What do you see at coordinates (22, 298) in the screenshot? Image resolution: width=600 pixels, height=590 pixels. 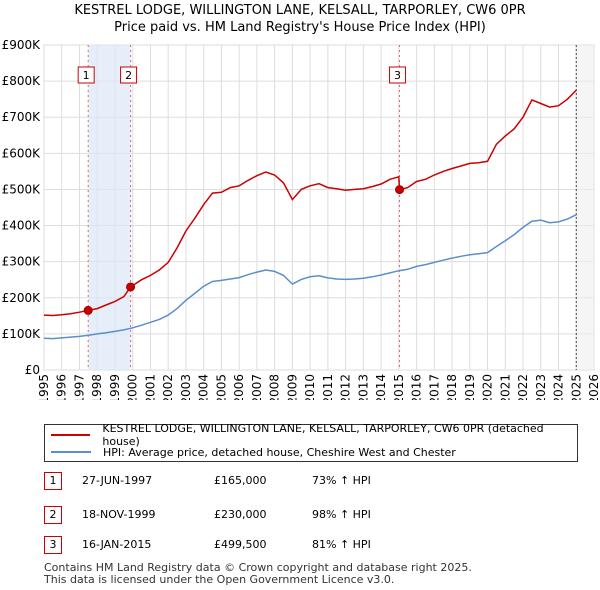 I see `y-tick-label: £200K` at bounding box center [22, 298].